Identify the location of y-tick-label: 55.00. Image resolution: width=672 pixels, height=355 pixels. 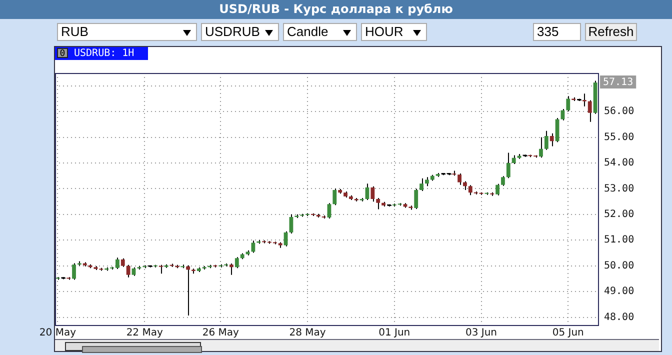
(619, 137).